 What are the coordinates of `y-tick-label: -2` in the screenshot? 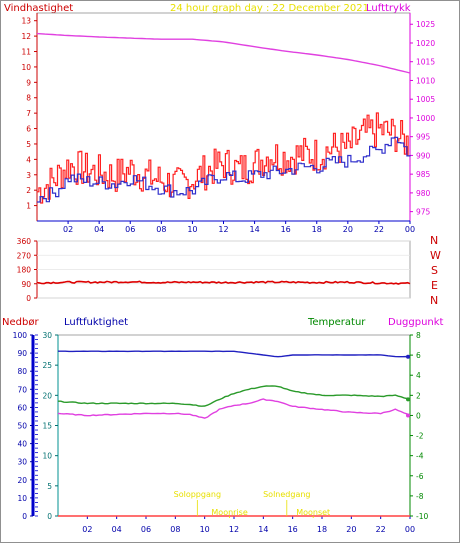 It's located at (420, 436).